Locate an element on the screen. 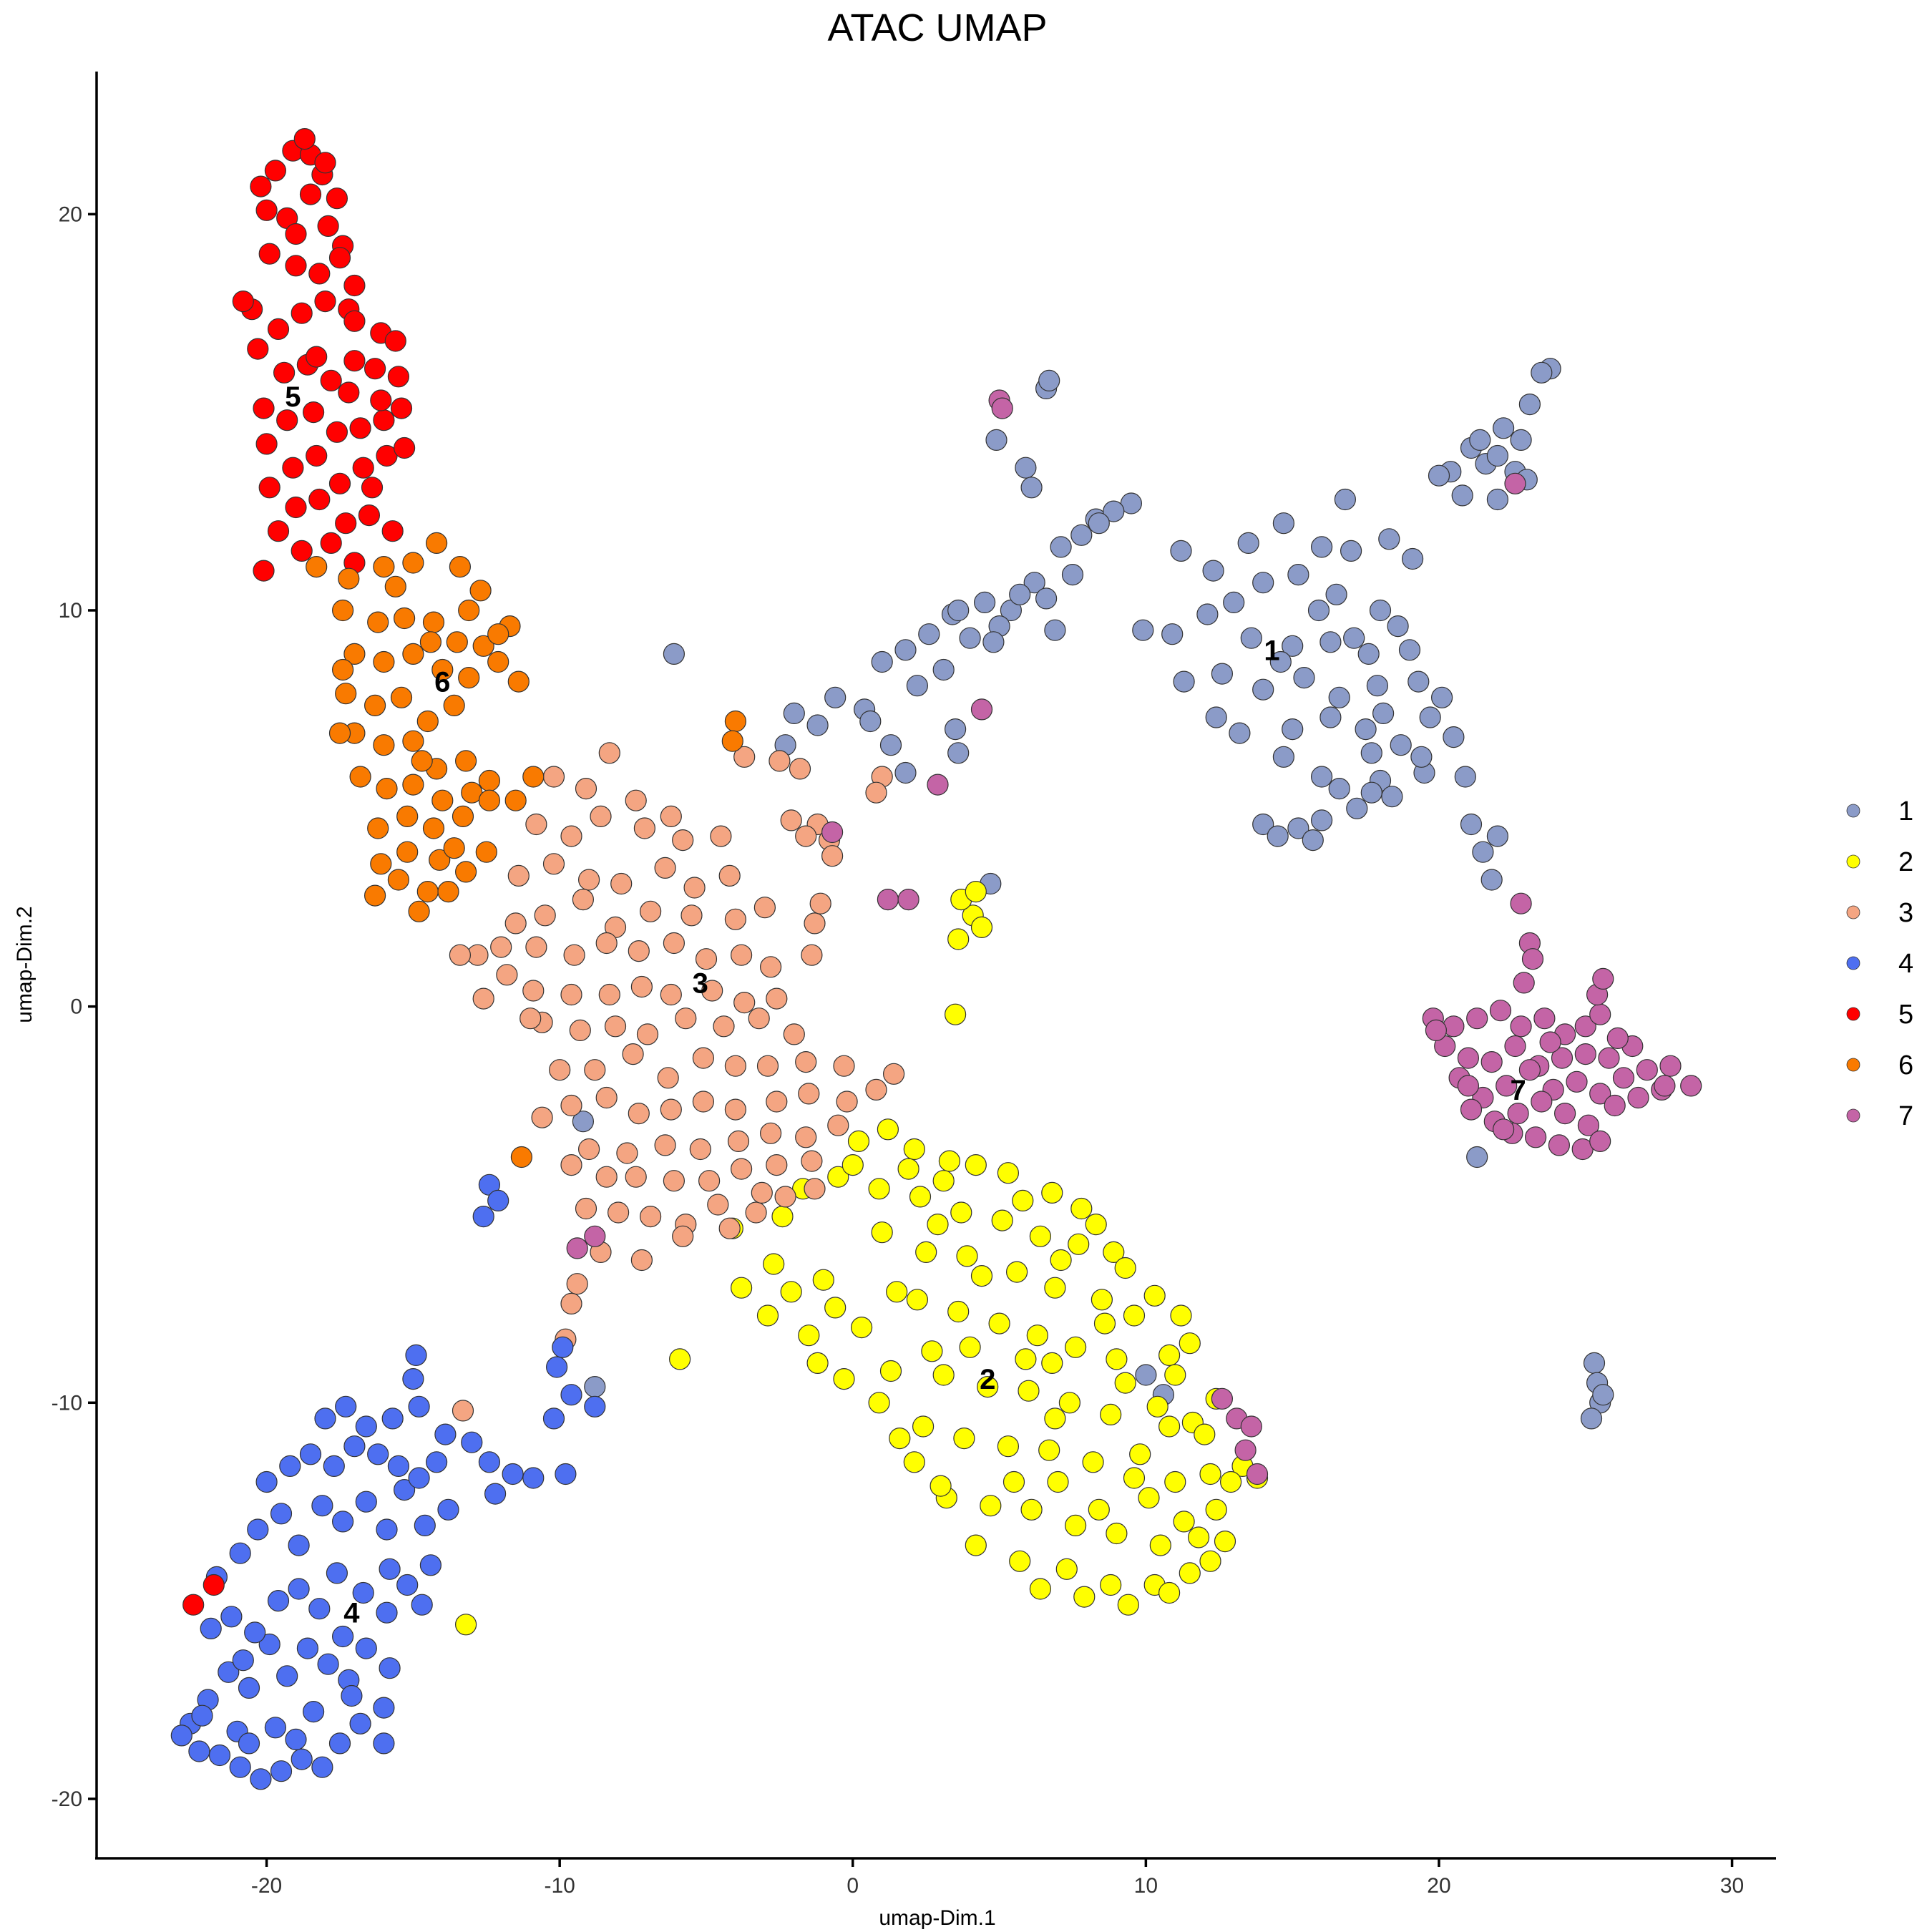 The height and width of the screenshot is (1932, 1932). y-tick-label: 10 is located at coordinates (70, 611).